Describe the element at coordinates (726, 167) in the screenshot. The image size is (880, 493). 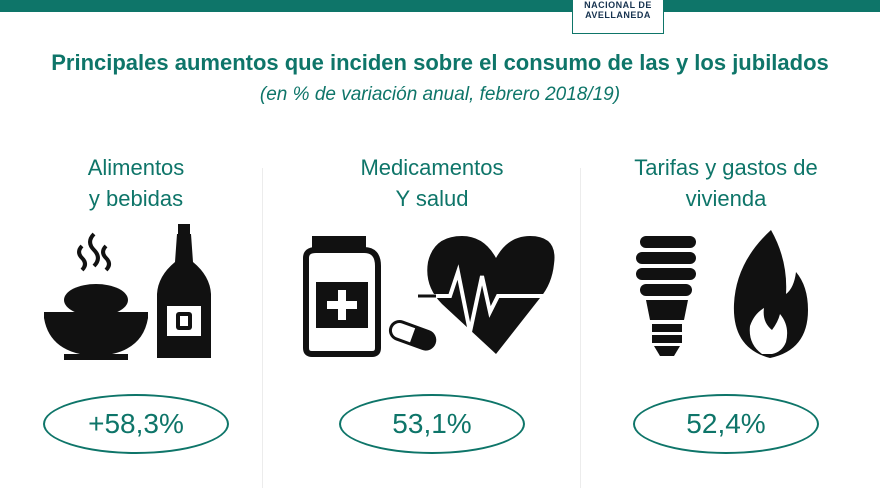
I see `category-title-line-1: Tarifas y gastos de` at that location.